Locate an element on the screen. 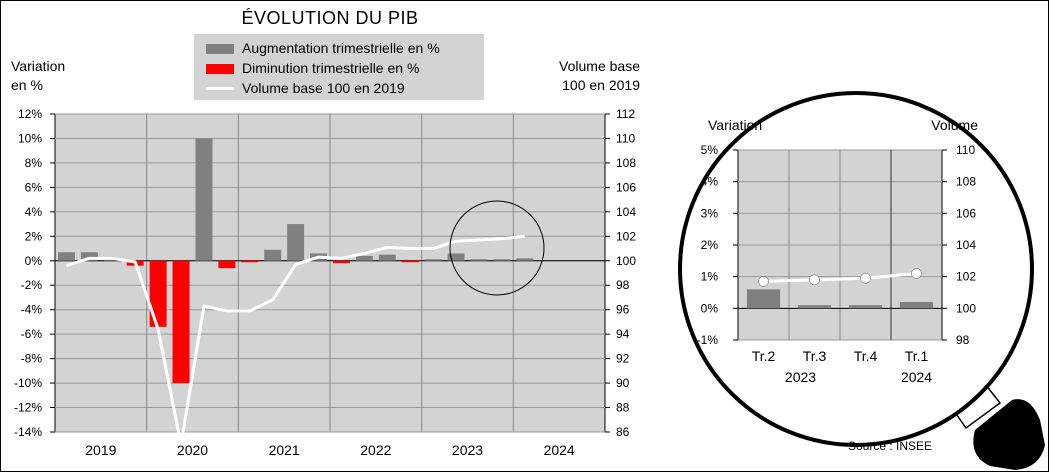 The width and height of the screenshot is (1049, 472). y-tick-label: -8% is located at coordinates (32, 359).